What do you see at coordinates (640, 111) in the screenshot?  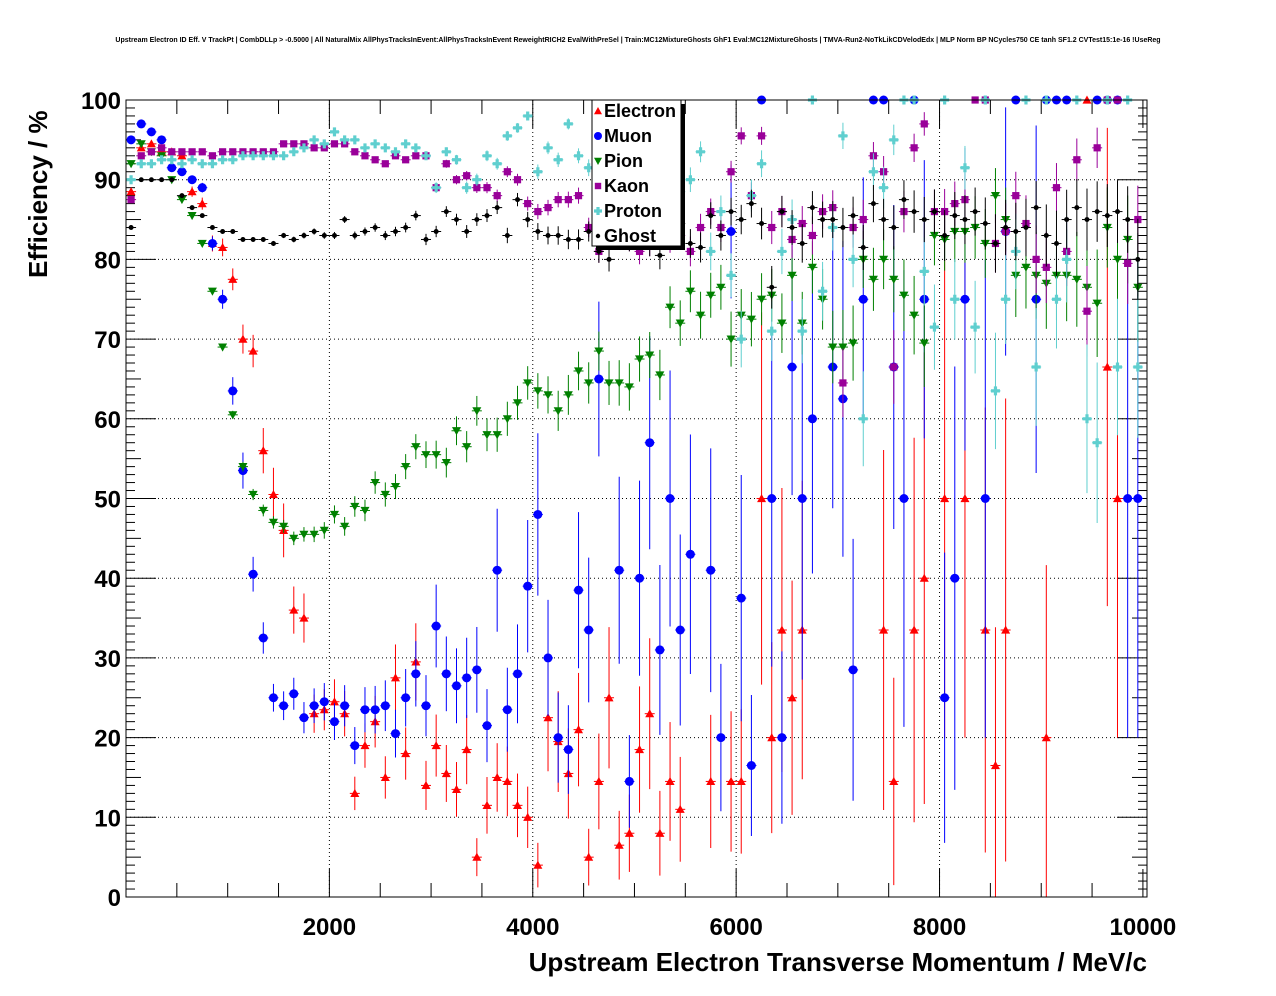 I see `legend-label-electron: Electron` at bounding box center [640, 111].